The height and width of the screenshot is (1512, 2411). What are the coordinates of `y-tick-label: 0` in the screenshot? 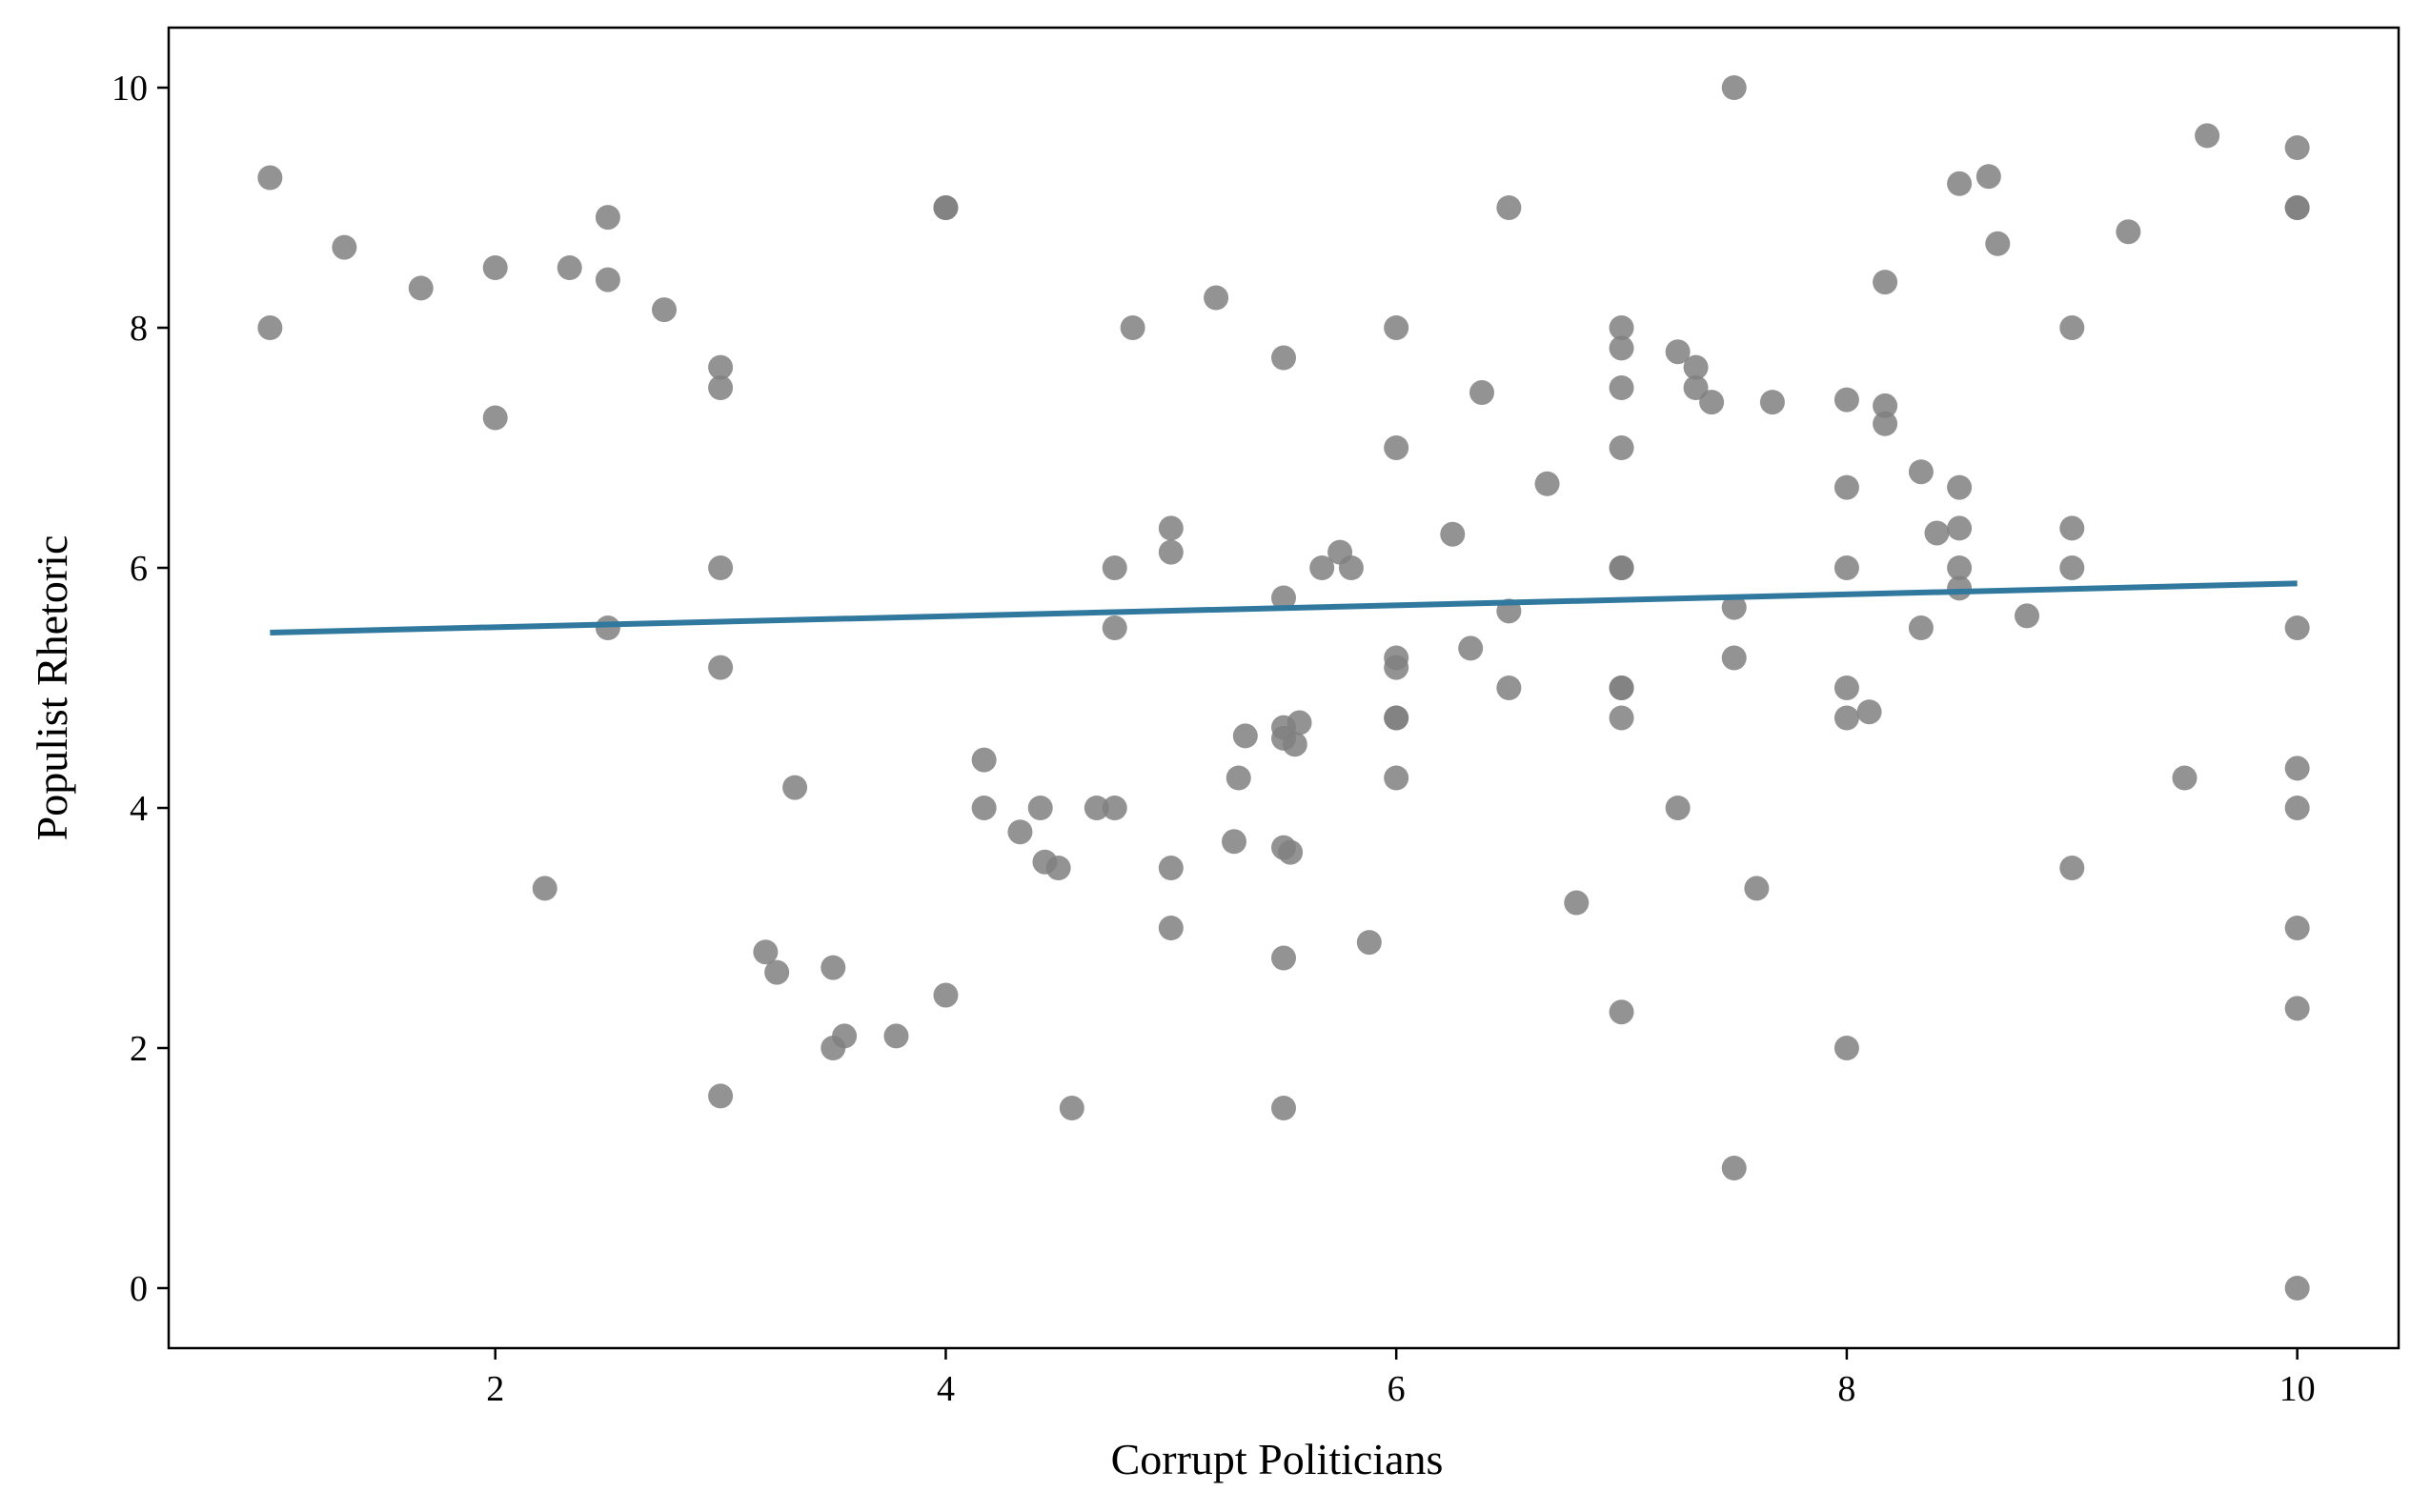 It's located at (139, 1289).